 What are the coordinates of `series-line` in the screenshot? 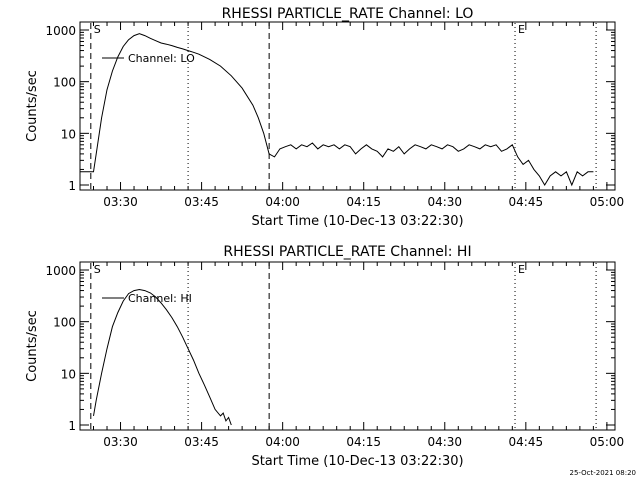 It's located at (162, 357).